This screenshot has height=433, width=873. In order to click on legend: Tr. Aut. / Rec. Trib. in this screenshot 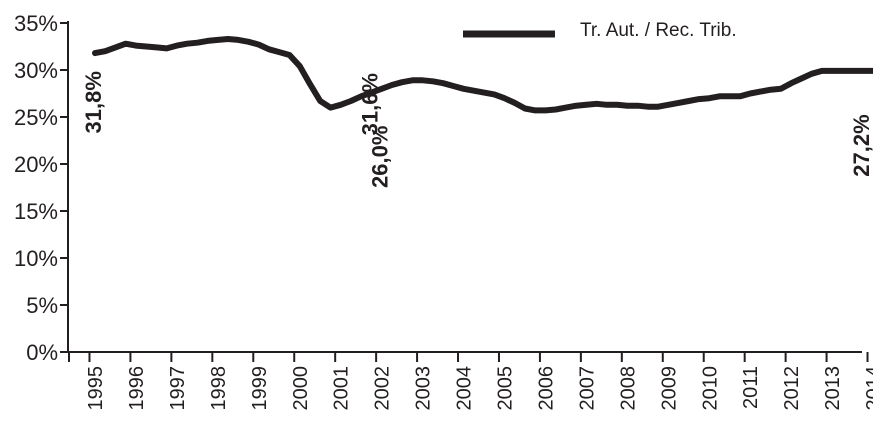, I will do `click(600, 30)`.